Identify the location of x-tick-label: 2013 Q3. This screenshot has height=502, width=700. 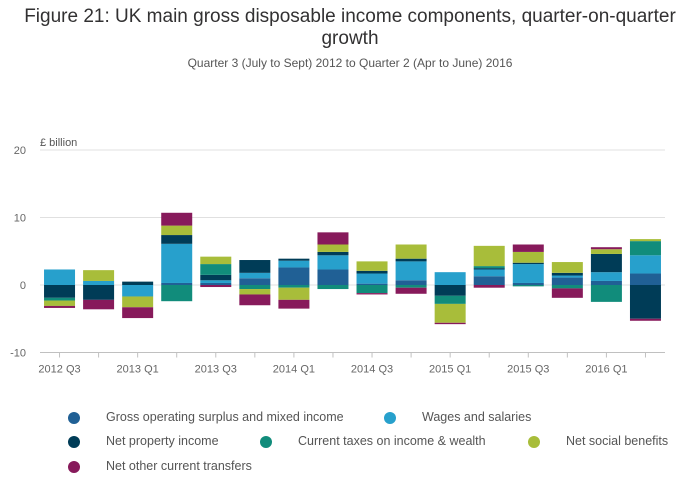
(216, 370).